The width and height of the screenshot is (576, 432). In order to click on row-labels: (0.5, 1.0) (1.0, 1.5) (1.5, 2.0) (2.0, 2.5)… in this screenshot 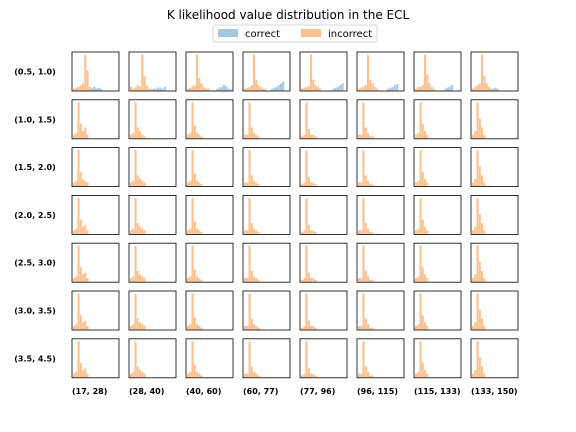, I will do `click(34, 216)`.